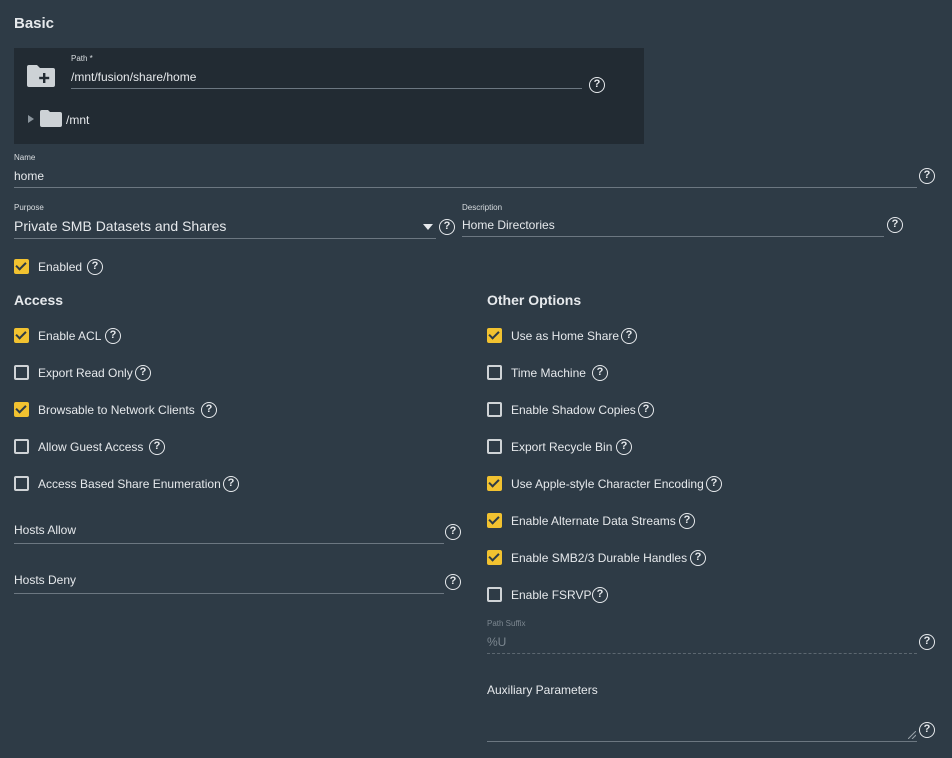 The image size is (952, 758). What do you see at coordinates (600, 373) in the screenshot?
I see `time-machine-help-icon: ?` at bounding box center [600, 373].